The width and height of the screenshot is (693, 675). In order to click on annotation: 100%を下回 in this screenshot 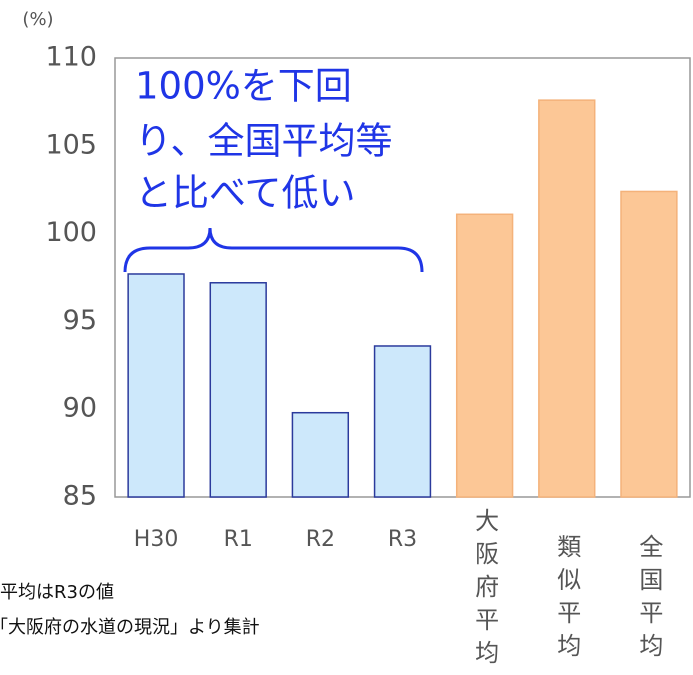, I will do `click(243, 86)`.